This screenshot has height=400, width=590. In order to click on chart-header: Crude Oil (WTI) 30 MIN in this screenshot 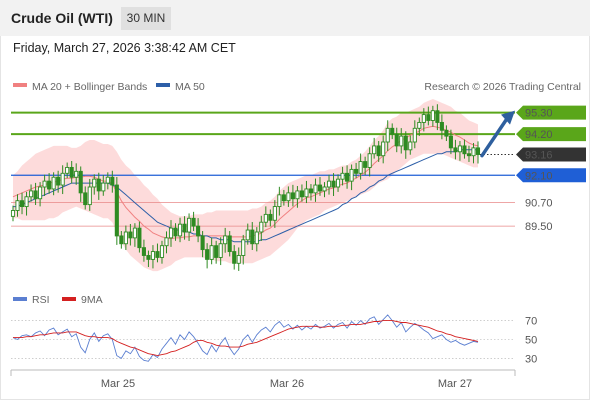, I will do `click(295, 18)`.